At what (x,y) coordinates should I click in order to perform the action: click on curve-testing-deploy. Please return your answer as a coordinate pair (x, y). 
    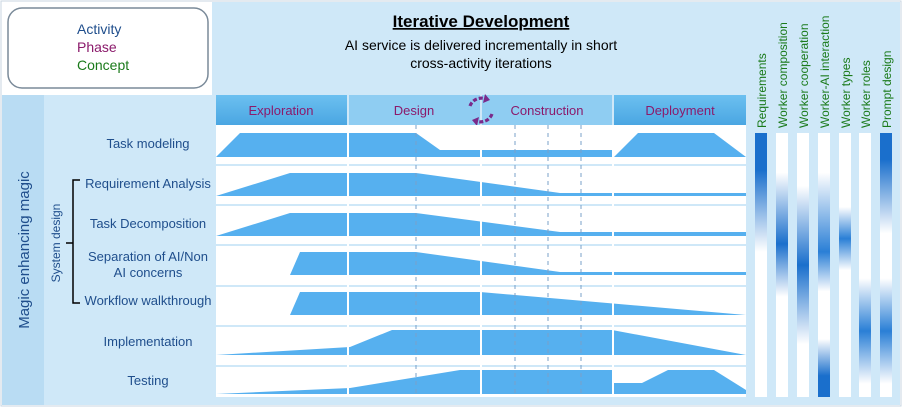
    Looking at the image, I should click on (680, 382).